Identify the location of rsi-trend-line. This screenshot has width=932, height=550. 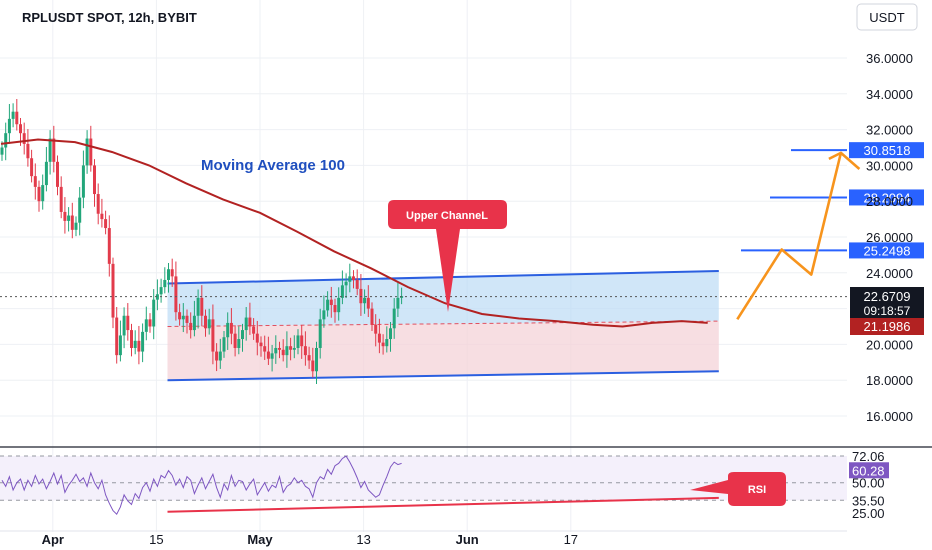
(443, 504).